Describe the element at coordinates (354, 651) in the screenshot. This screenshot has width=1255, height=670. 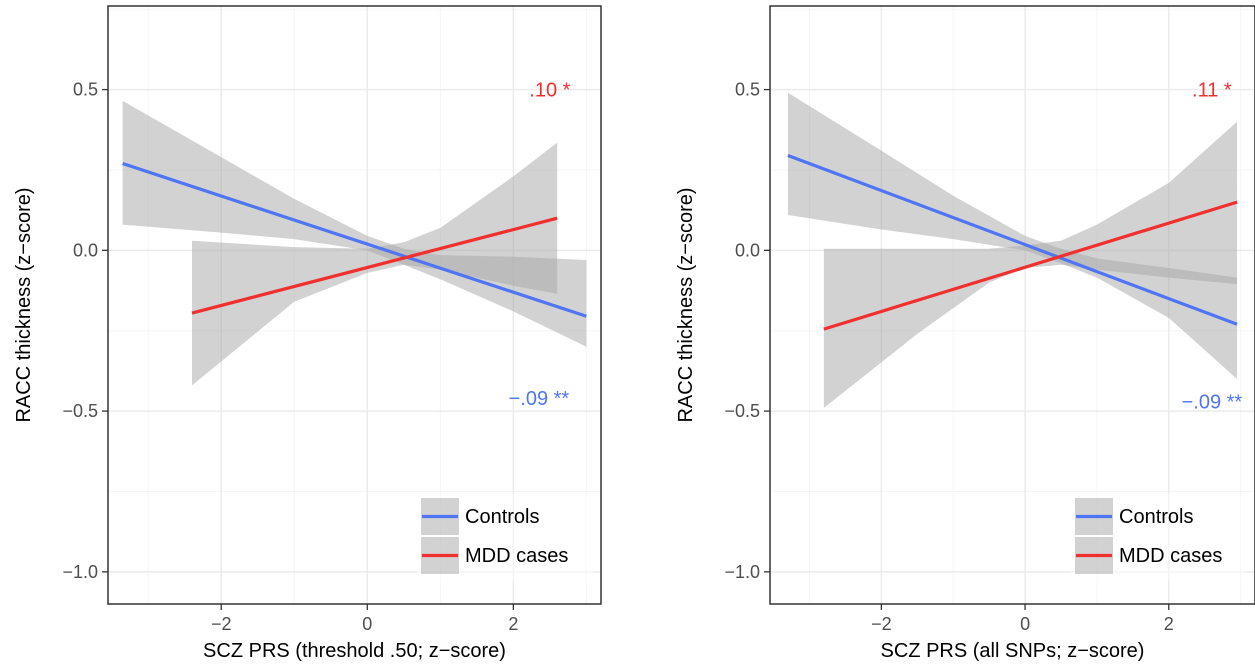
I see `x-axis-title: SCZ PRS (threshold .50; z−score)` at that location.